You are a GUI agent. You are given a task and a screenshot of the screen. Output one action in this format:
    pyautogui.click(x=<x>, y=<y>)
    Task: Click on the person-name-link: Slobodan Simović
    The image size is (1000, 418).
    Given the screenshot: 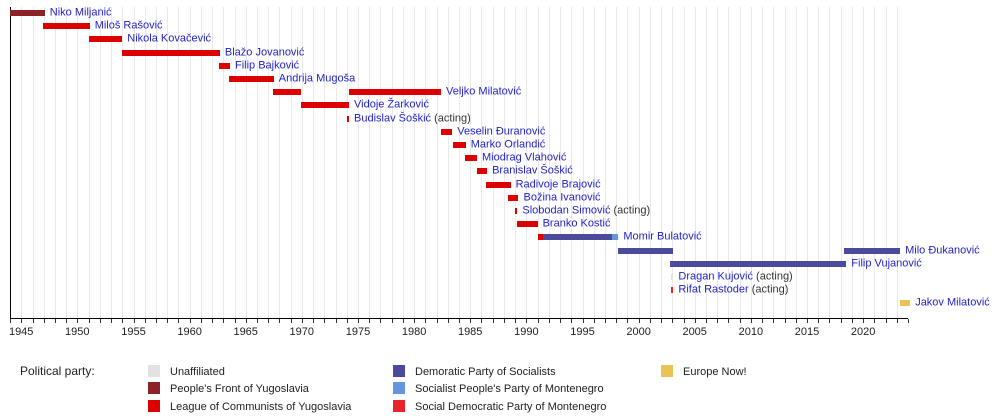 What is the action you would take?
    pyautogui.click(x=566, y=210)
    